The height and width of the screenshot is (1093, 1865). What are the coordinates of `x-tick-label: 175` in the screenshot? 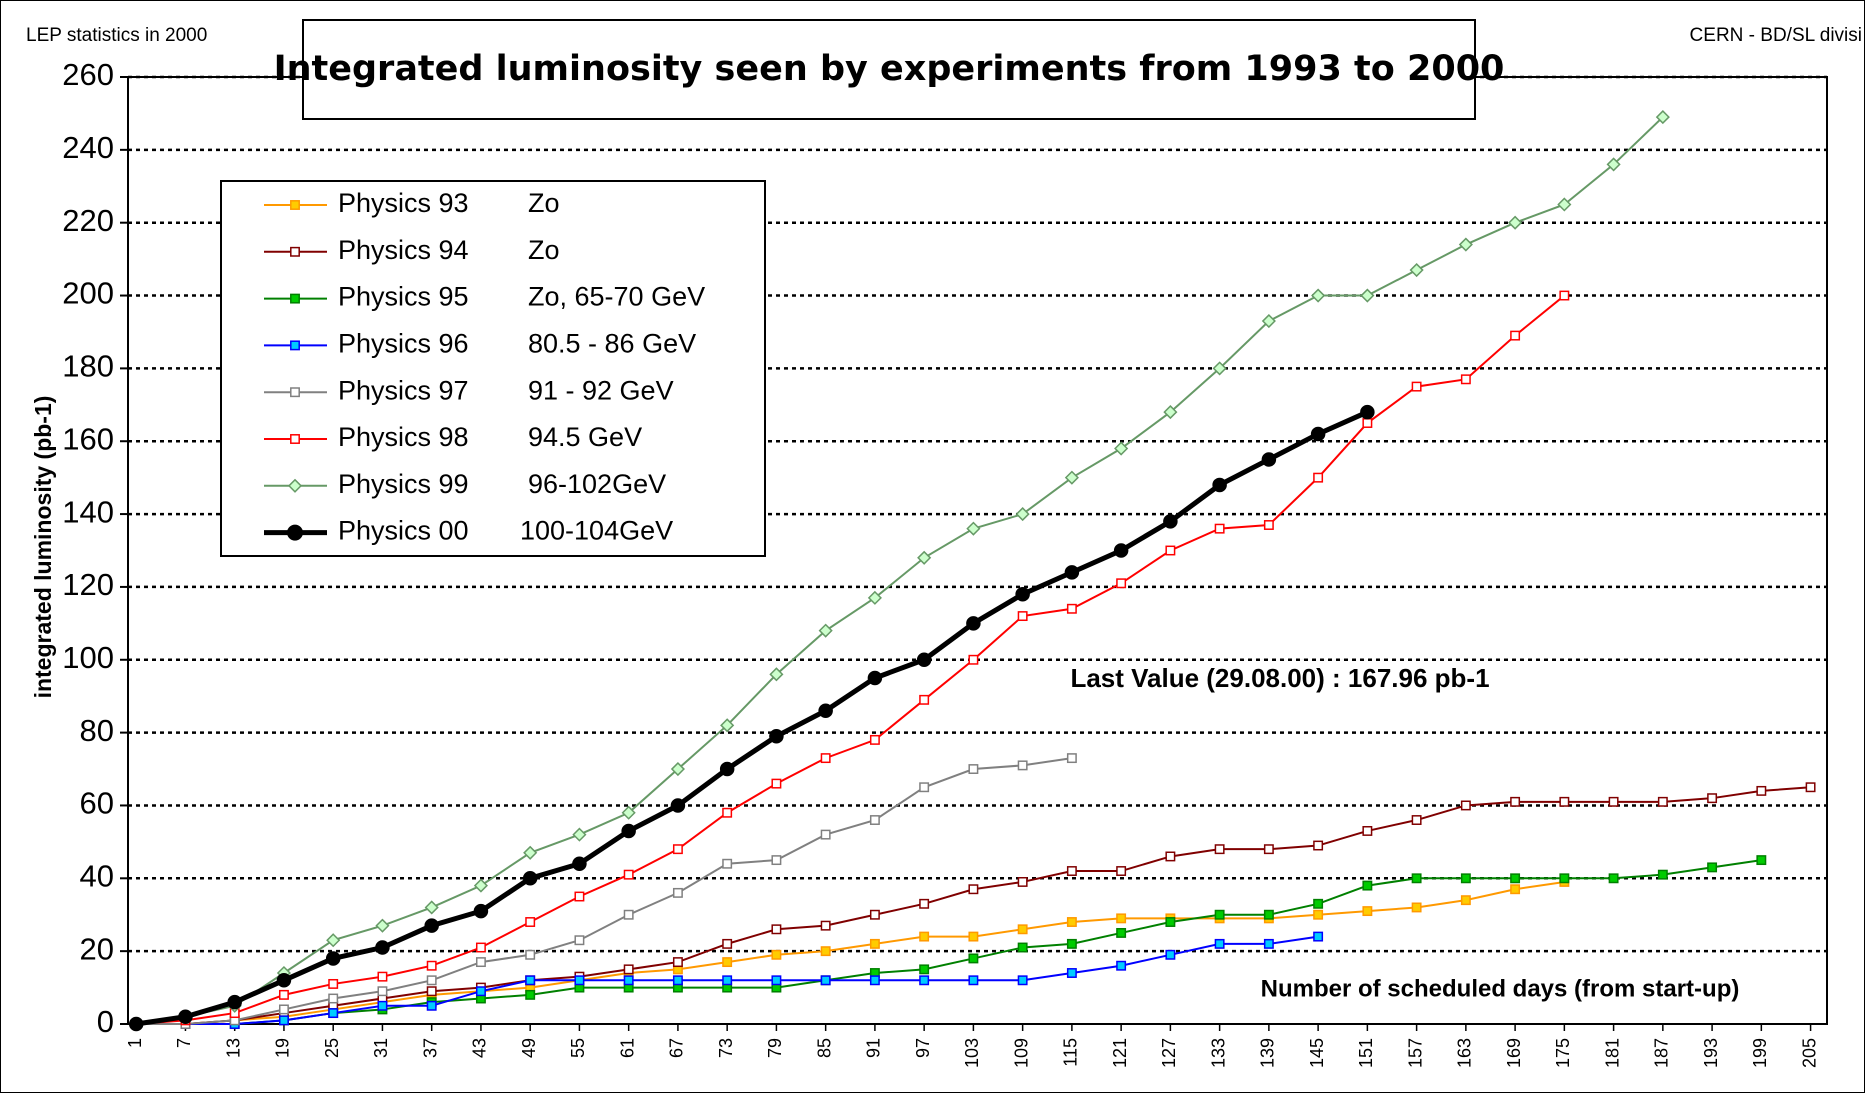 It's located at (1563, 1053).